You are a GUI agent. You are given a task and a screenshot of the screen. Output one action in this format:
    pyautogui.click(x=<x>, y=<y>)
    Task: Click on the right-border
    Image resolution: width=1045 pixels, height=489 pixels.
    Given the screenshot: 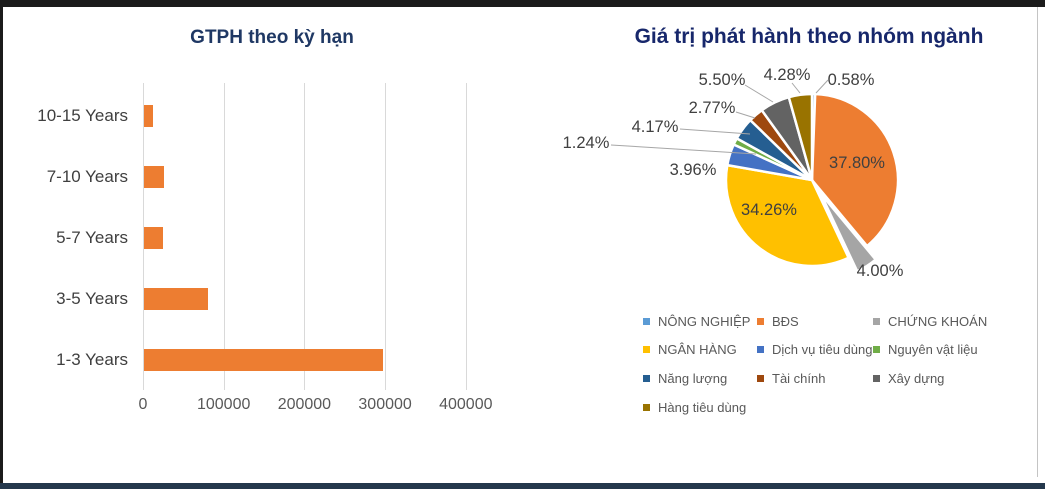 What is the action you would take?
    pyautogui.click(x=1037, y=242)
    